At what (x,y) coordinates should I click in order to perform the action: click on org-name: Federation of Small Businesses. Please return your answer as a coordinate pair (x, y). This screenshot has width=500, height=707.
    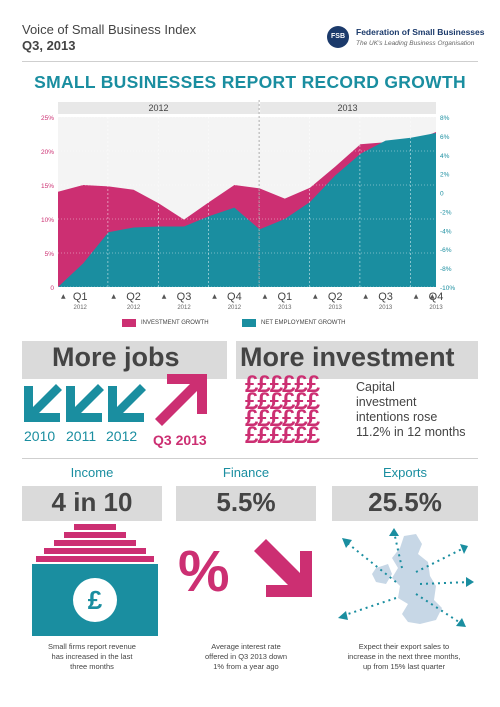
    Looking at the image, I should click on (420, 32).